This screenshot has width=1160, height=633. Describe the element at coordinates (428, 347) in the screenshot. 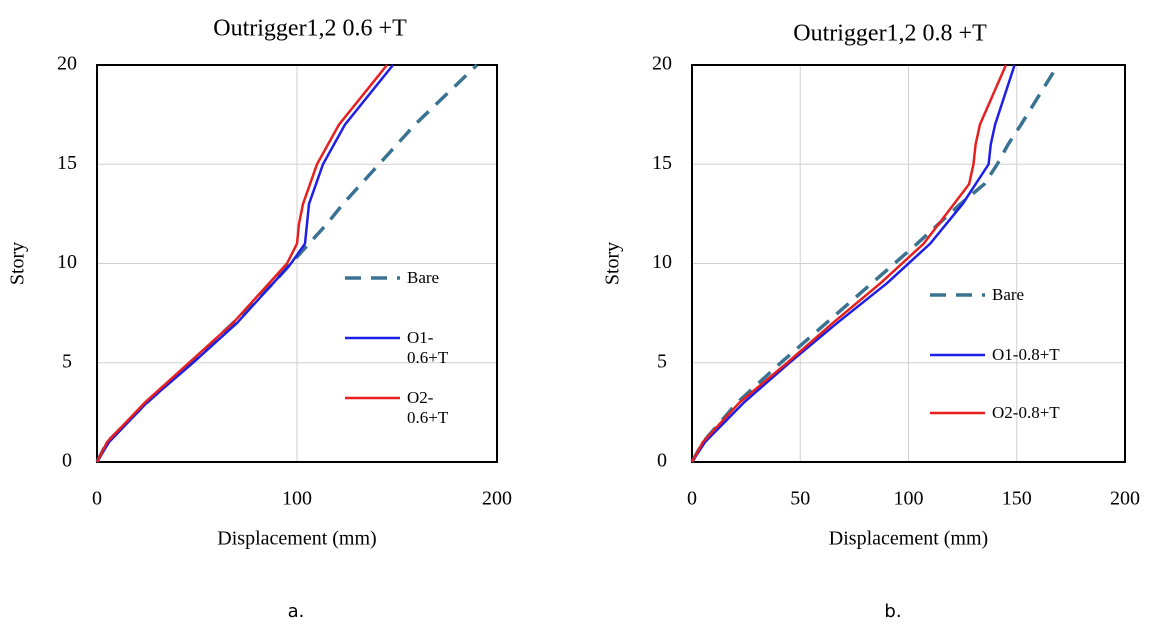

I see `legend-label: O1-0.6+T` at that location.